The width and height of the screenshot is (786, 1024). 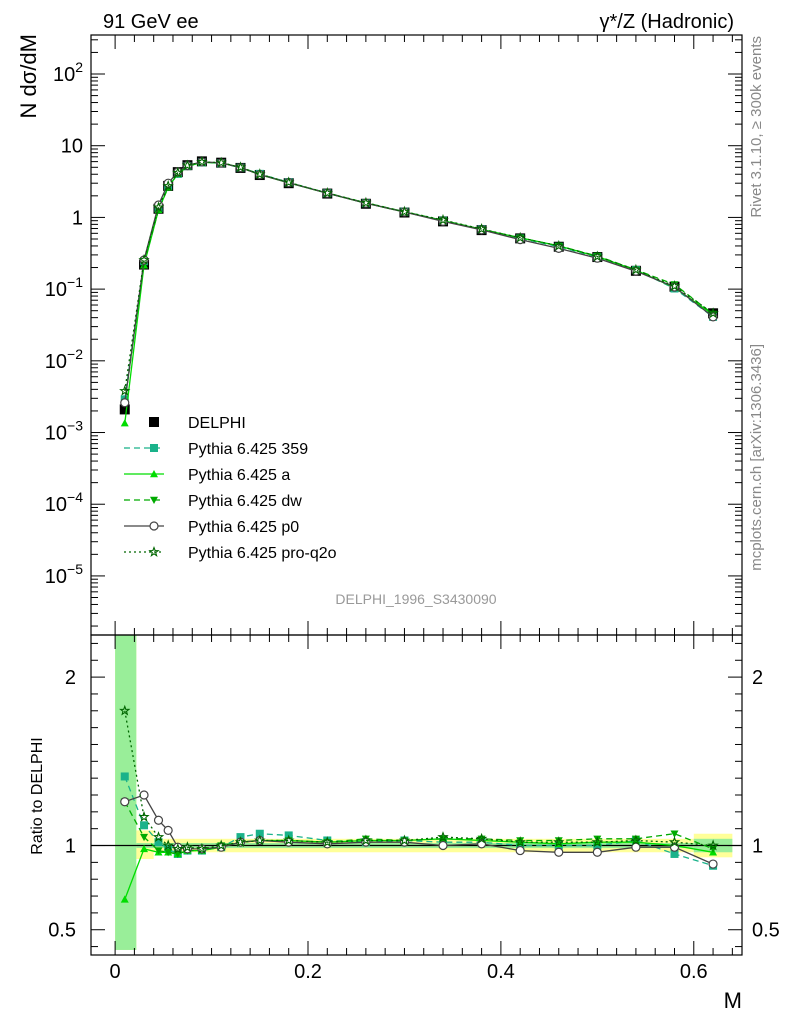 What do you see at coordinates (733, 1000) in the screenshot?
I see `x-axis-label: M` at bounding box center [733, 1000].